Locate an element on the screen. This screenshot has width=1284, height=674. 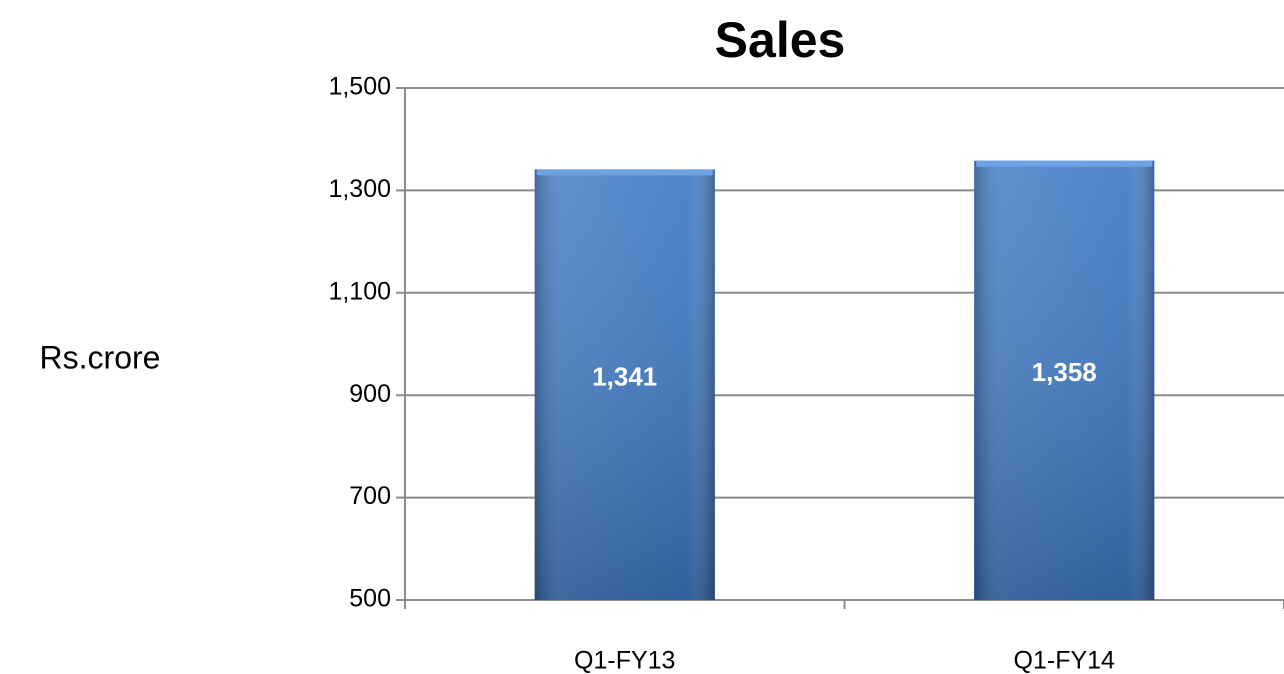
y-tick-label: 900 is located at coordinates (370, 394).